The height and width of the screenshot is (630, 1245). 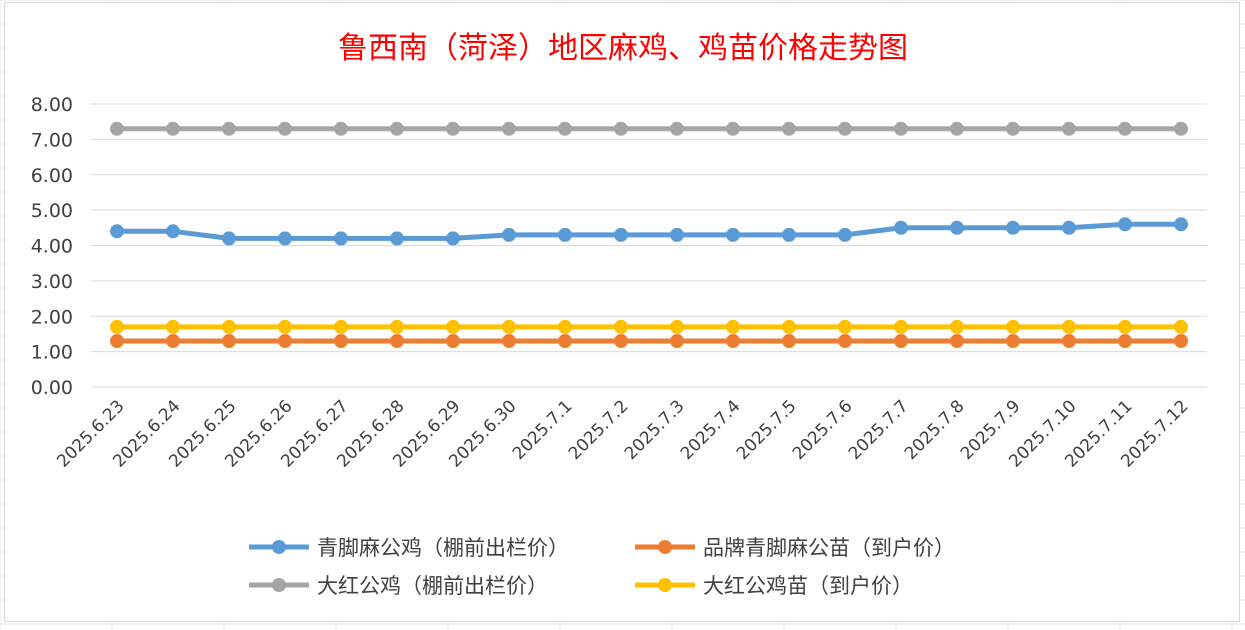 I want to click on legend-item: 大红公鸡（棚前出栏价）, so click(x=398, y=586).